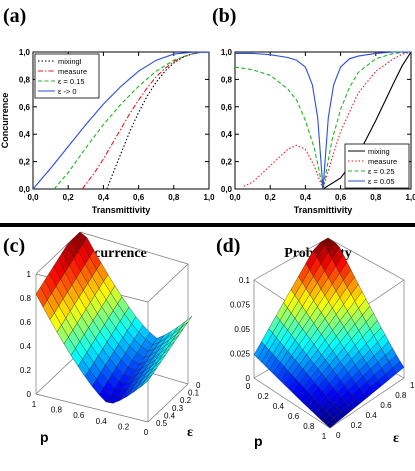 The height and width of the screenshot is (471, 415). Describe the element at coordinates (174, 197) in the screenshot. I see `plot-a-xtick-label: 0,8` at that location.